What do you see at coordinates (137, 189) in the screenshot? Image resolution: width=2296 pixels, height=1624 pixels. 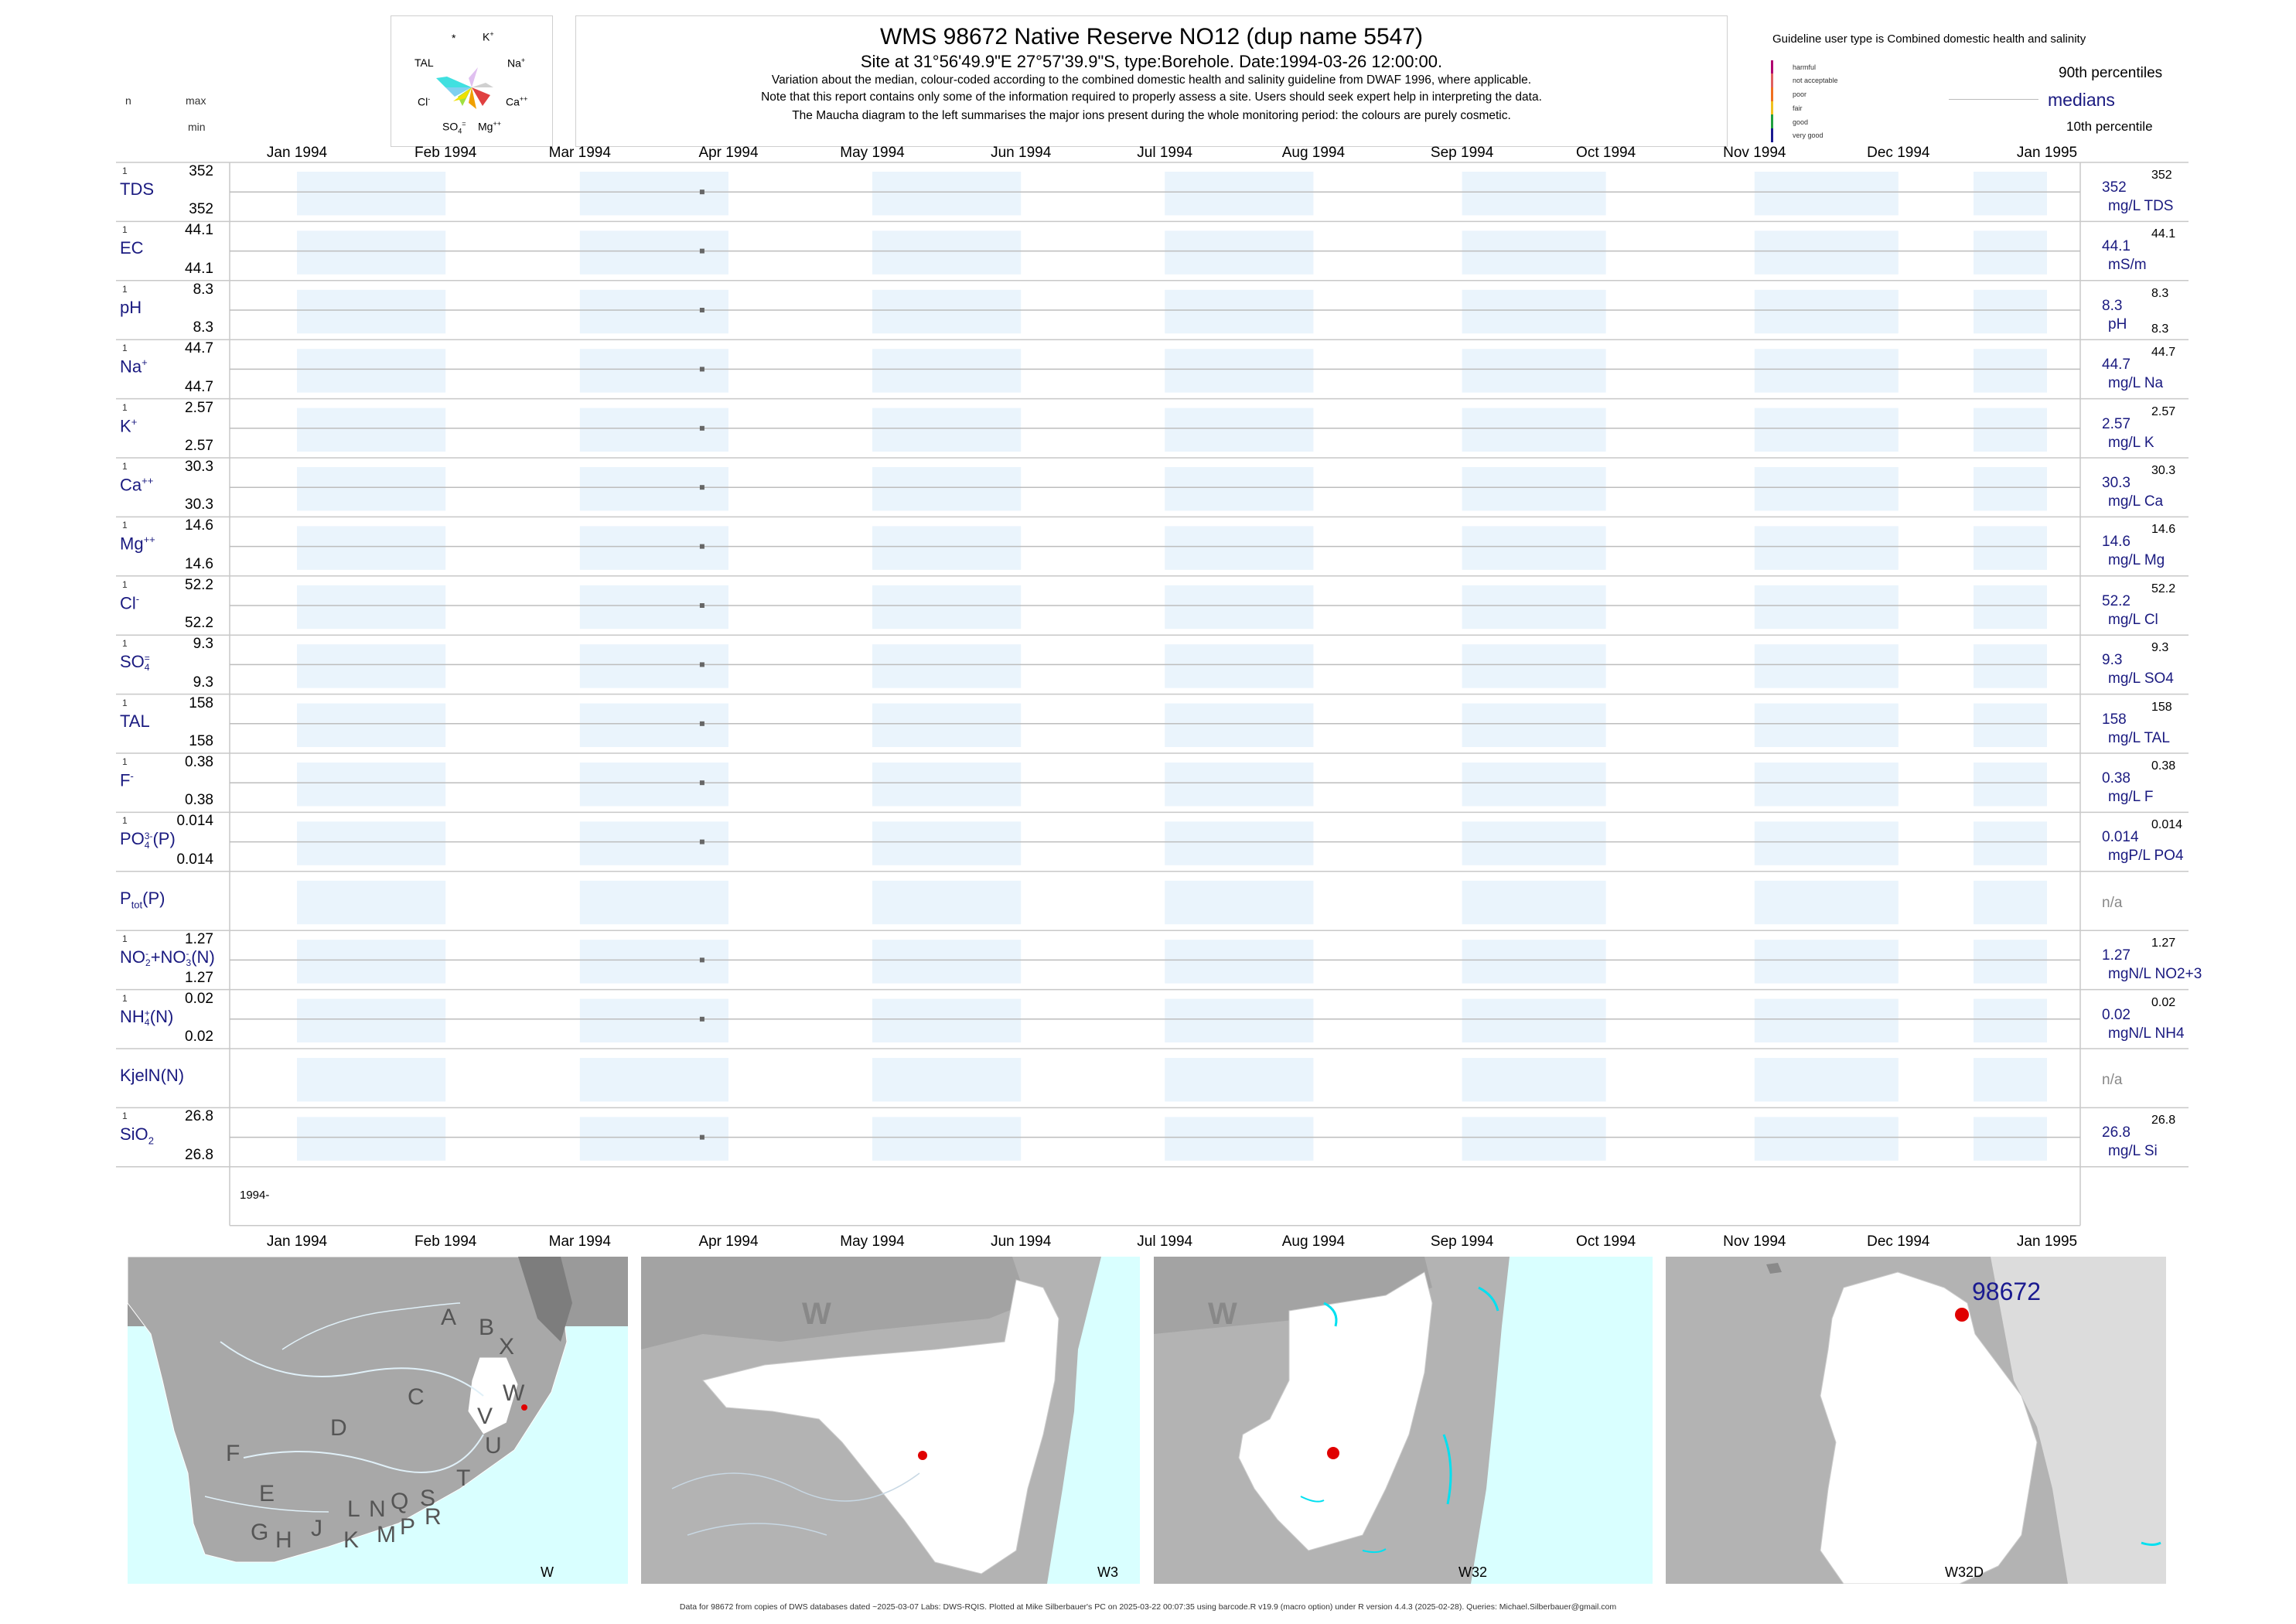 I see `param-name: TDS` at bounding box center [137, 189].